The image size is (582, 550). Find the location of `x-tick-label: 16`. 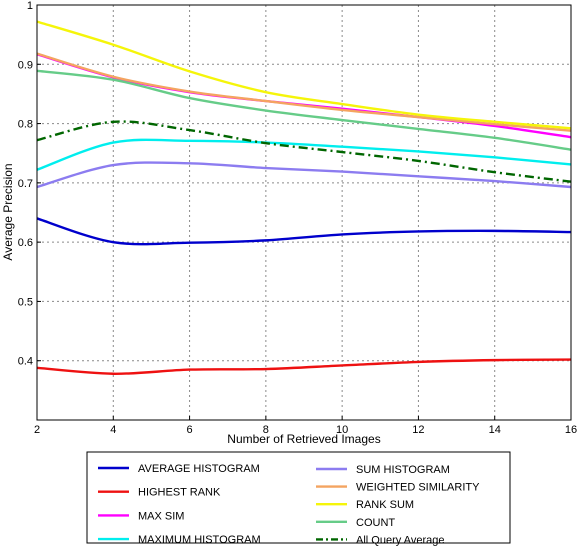

x-tick-label: 16 is located at coordinates (571, 430).